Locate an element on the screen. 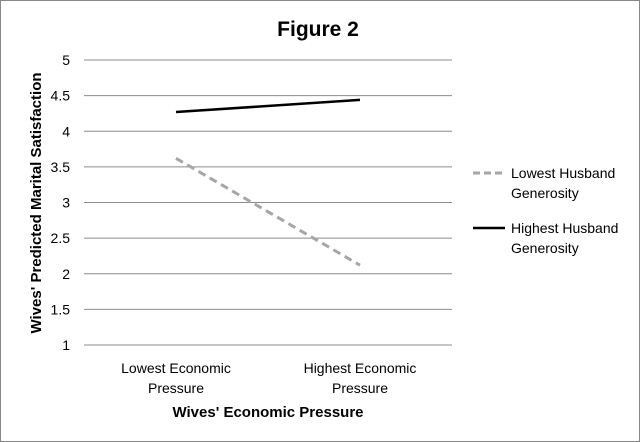 This screenshot has height=442, width=640. y-tick-label: 4.5 is located at coordinates (61, 96).